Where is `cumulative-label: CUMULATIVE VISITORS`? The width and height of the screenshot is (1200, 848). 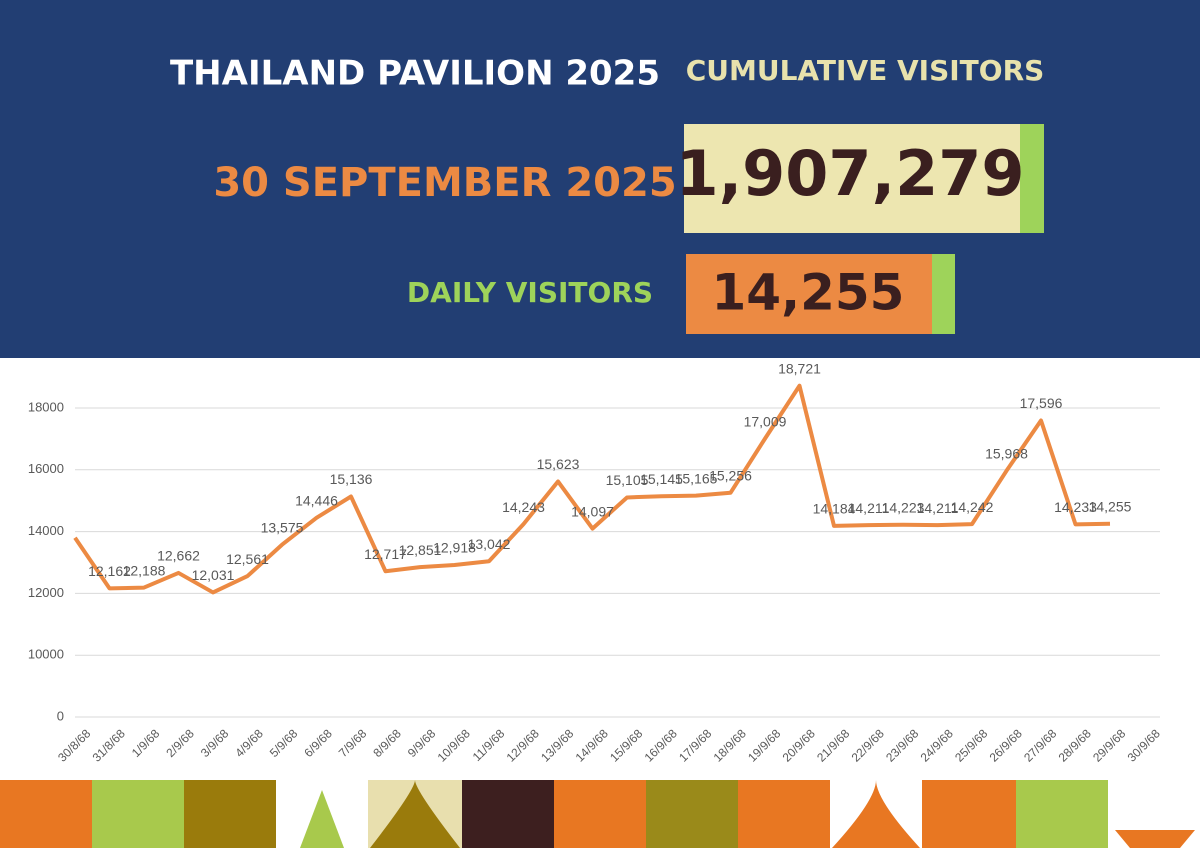
cumulative-label: CUMULATIVE VISITORS is located at coordinates (865, 70).